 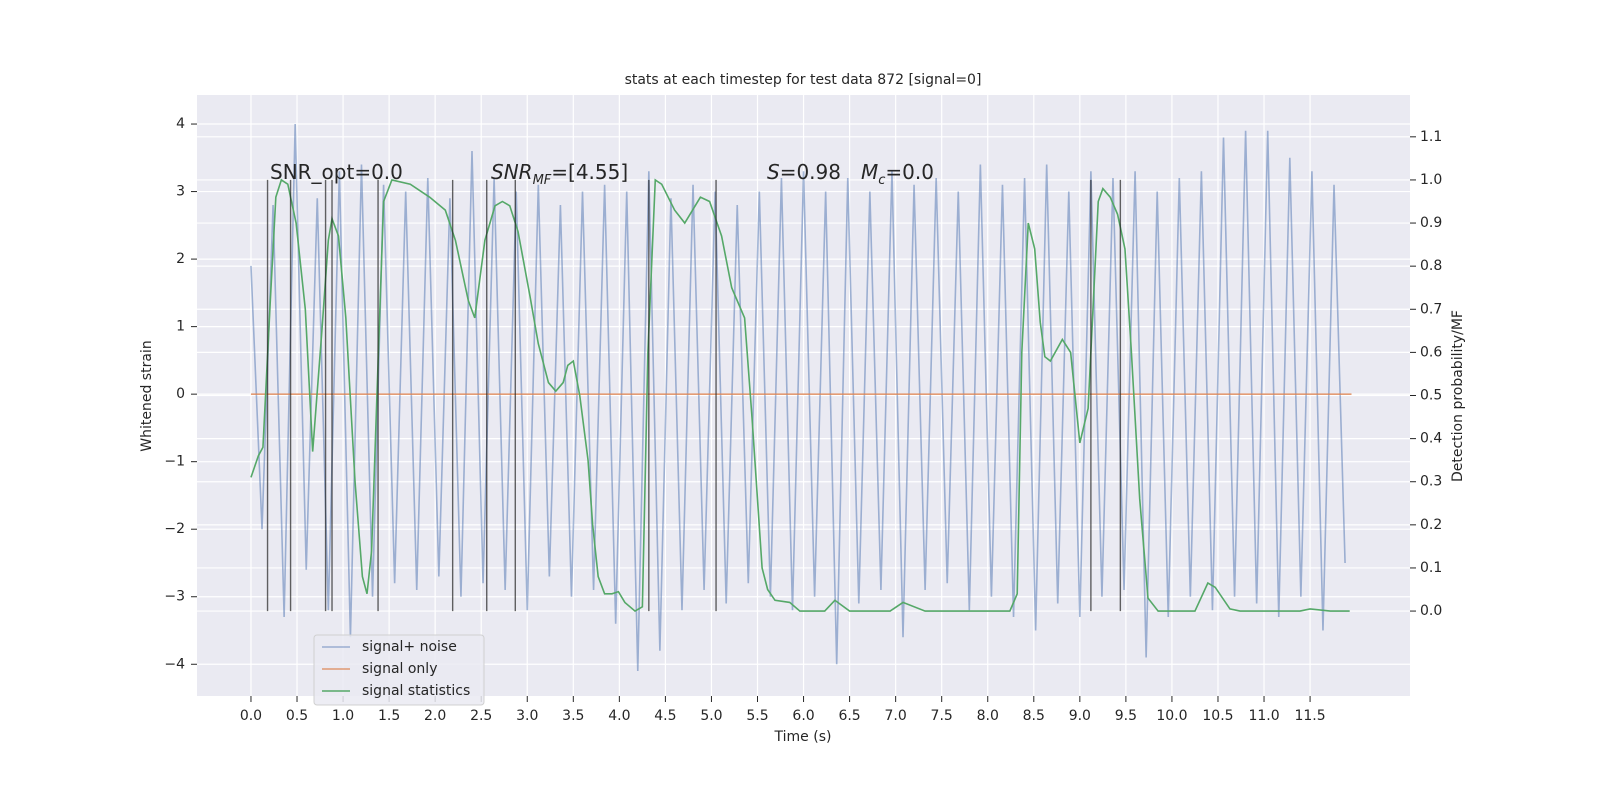 I want to click on y2-tick-label: 1.1, so click(x=1431, y=137).